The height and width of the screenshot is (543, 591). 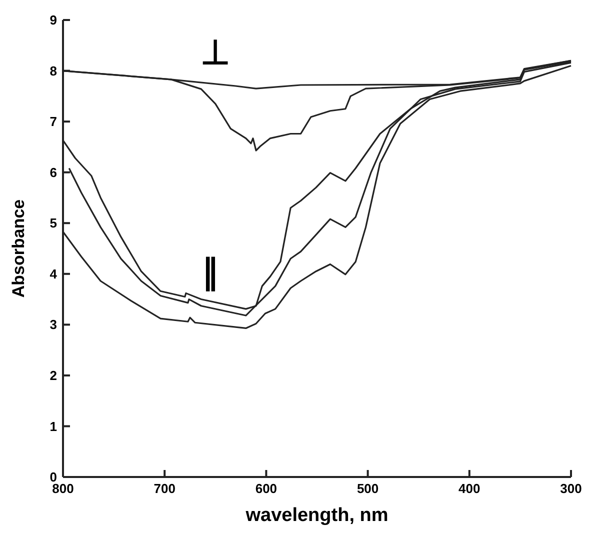 I want to click on y-tick-label: 8, so click(x=53, y=70).